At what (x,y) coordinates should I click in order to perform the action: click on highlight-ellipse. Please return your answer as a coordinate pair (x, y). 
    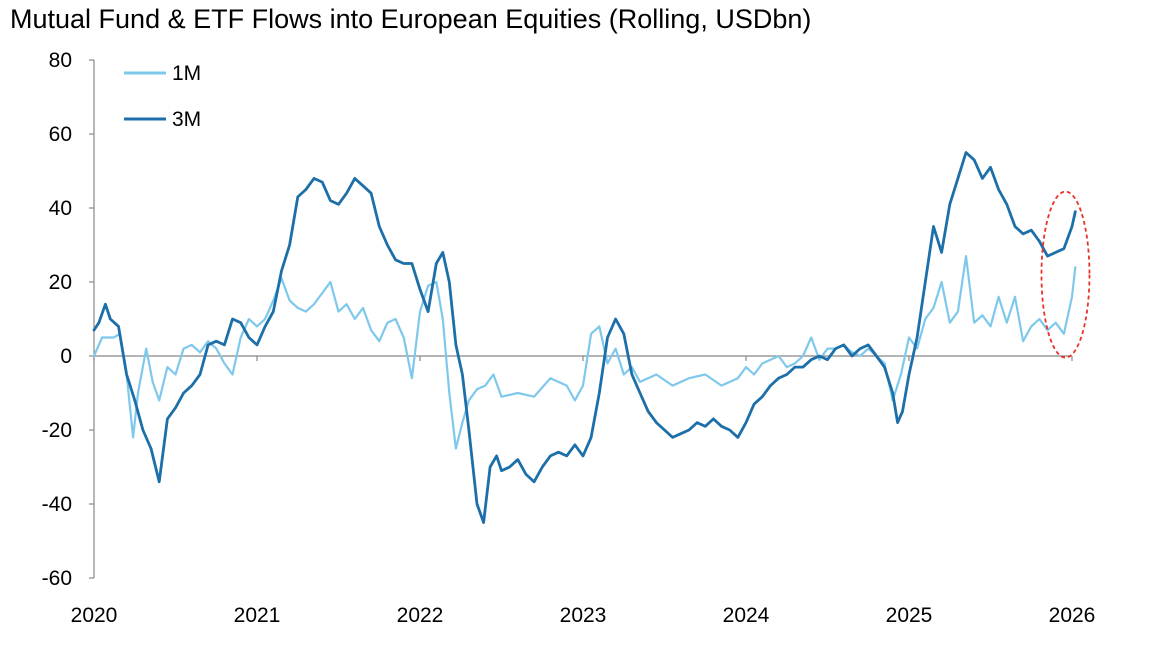
    Looking at the image, I should click on (1065, 274).